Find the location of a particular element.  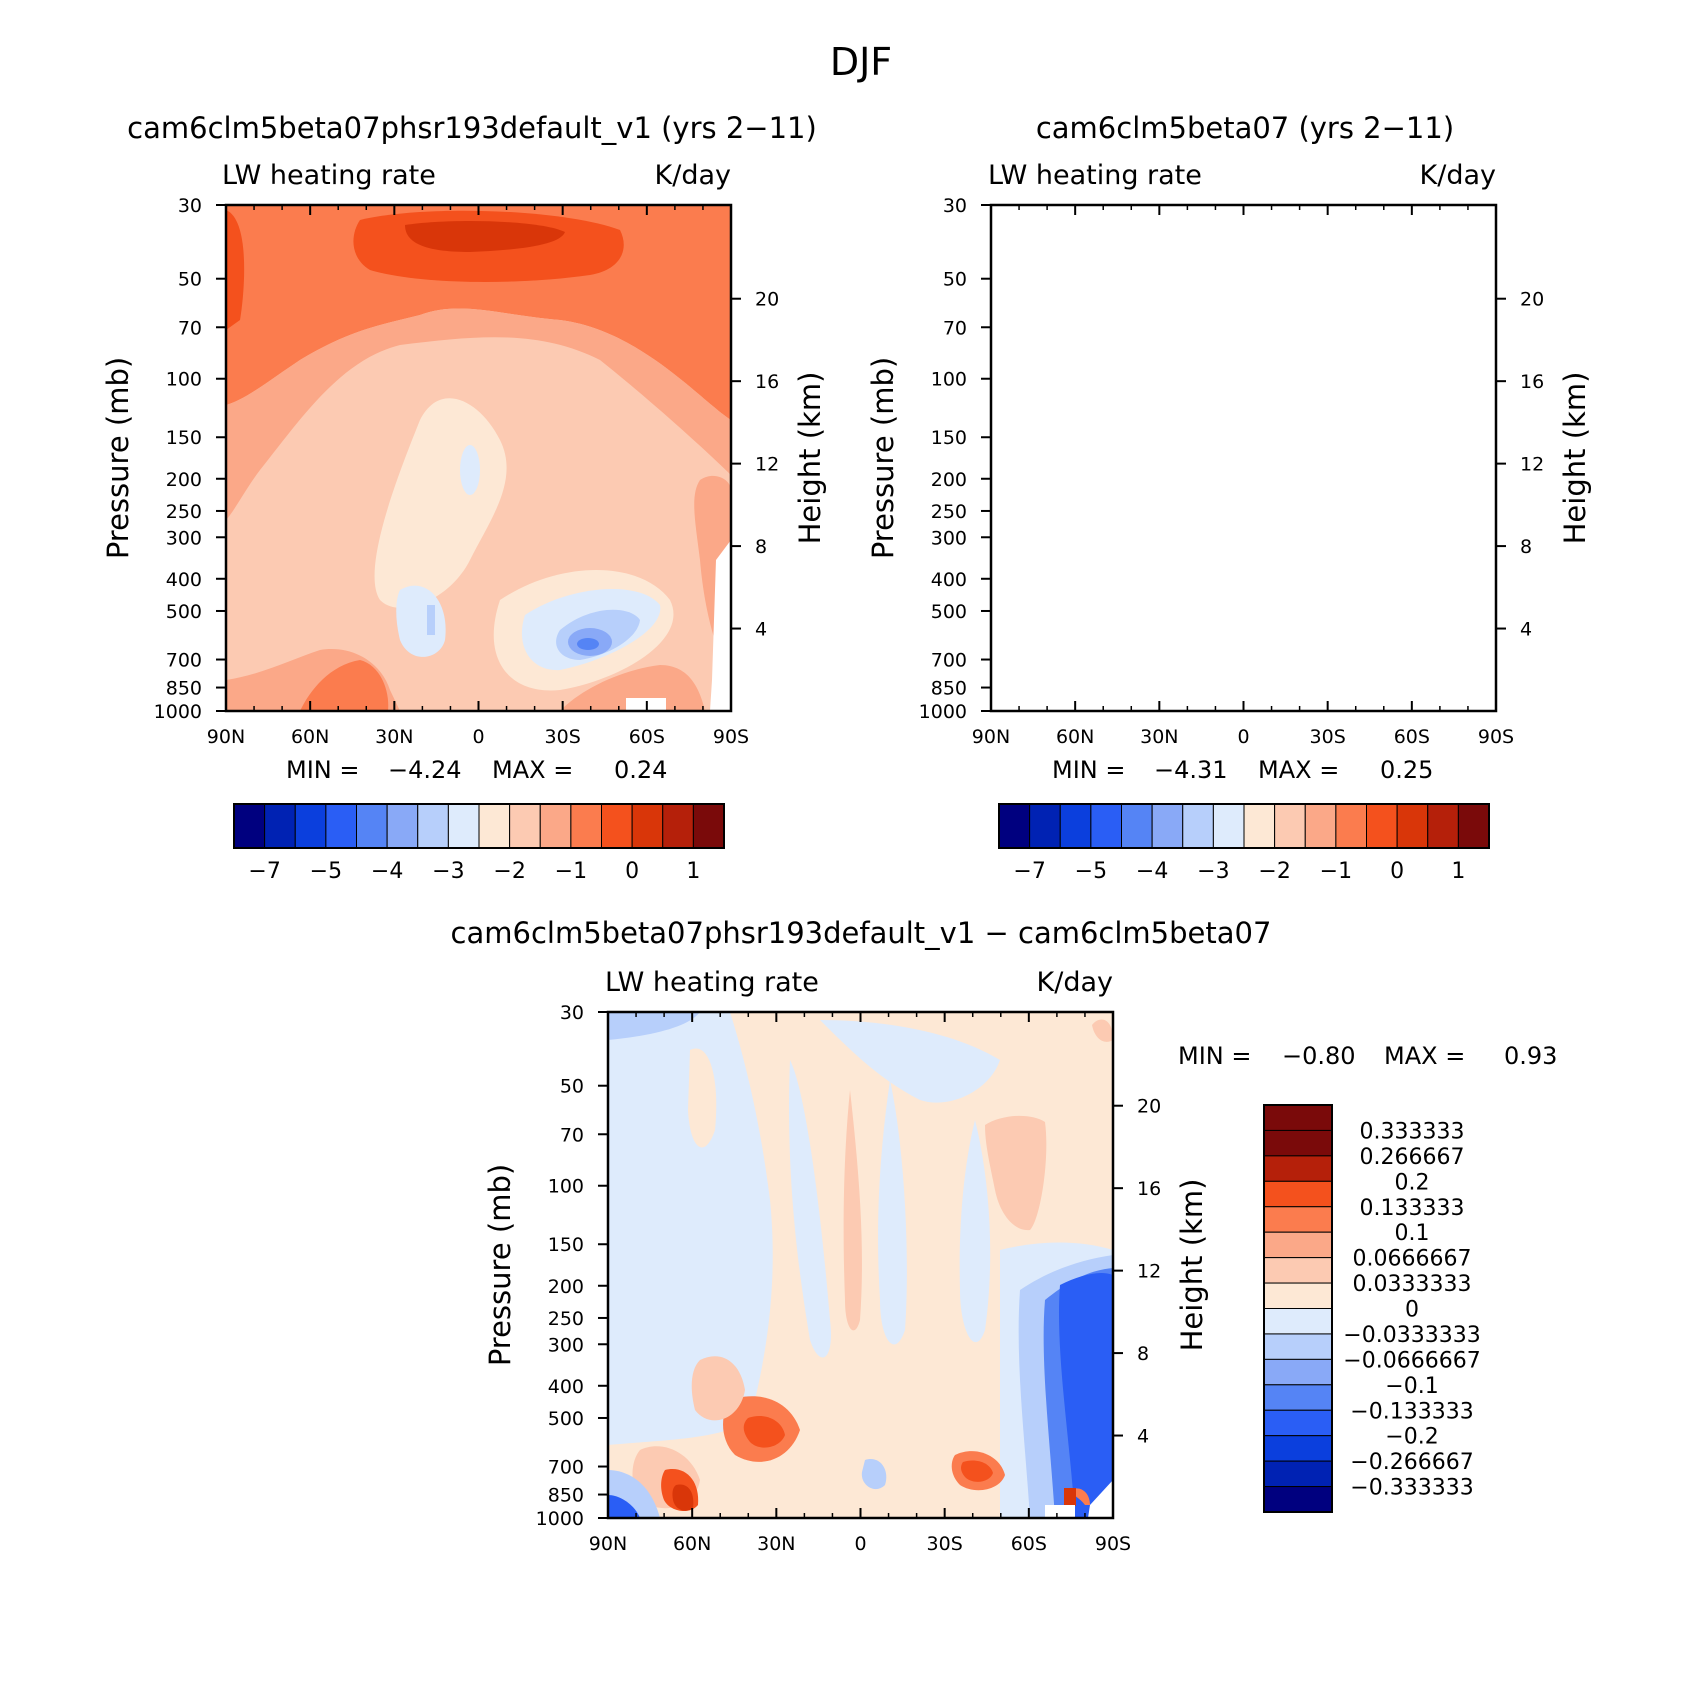

height-tick-label: 8 is located at coordinates (761, 547).